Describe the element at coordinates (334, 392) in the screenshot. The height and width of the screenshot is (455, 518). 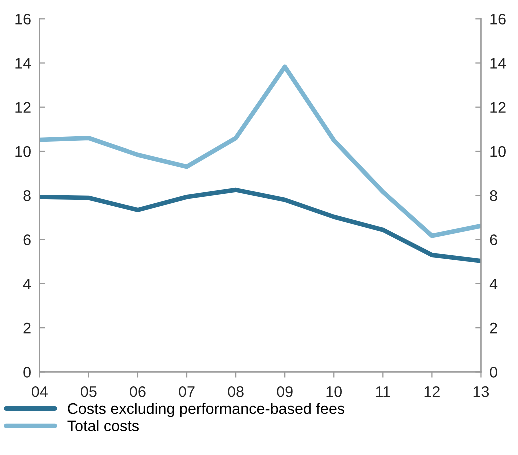
I see `x-tick-label: 10` at that location.